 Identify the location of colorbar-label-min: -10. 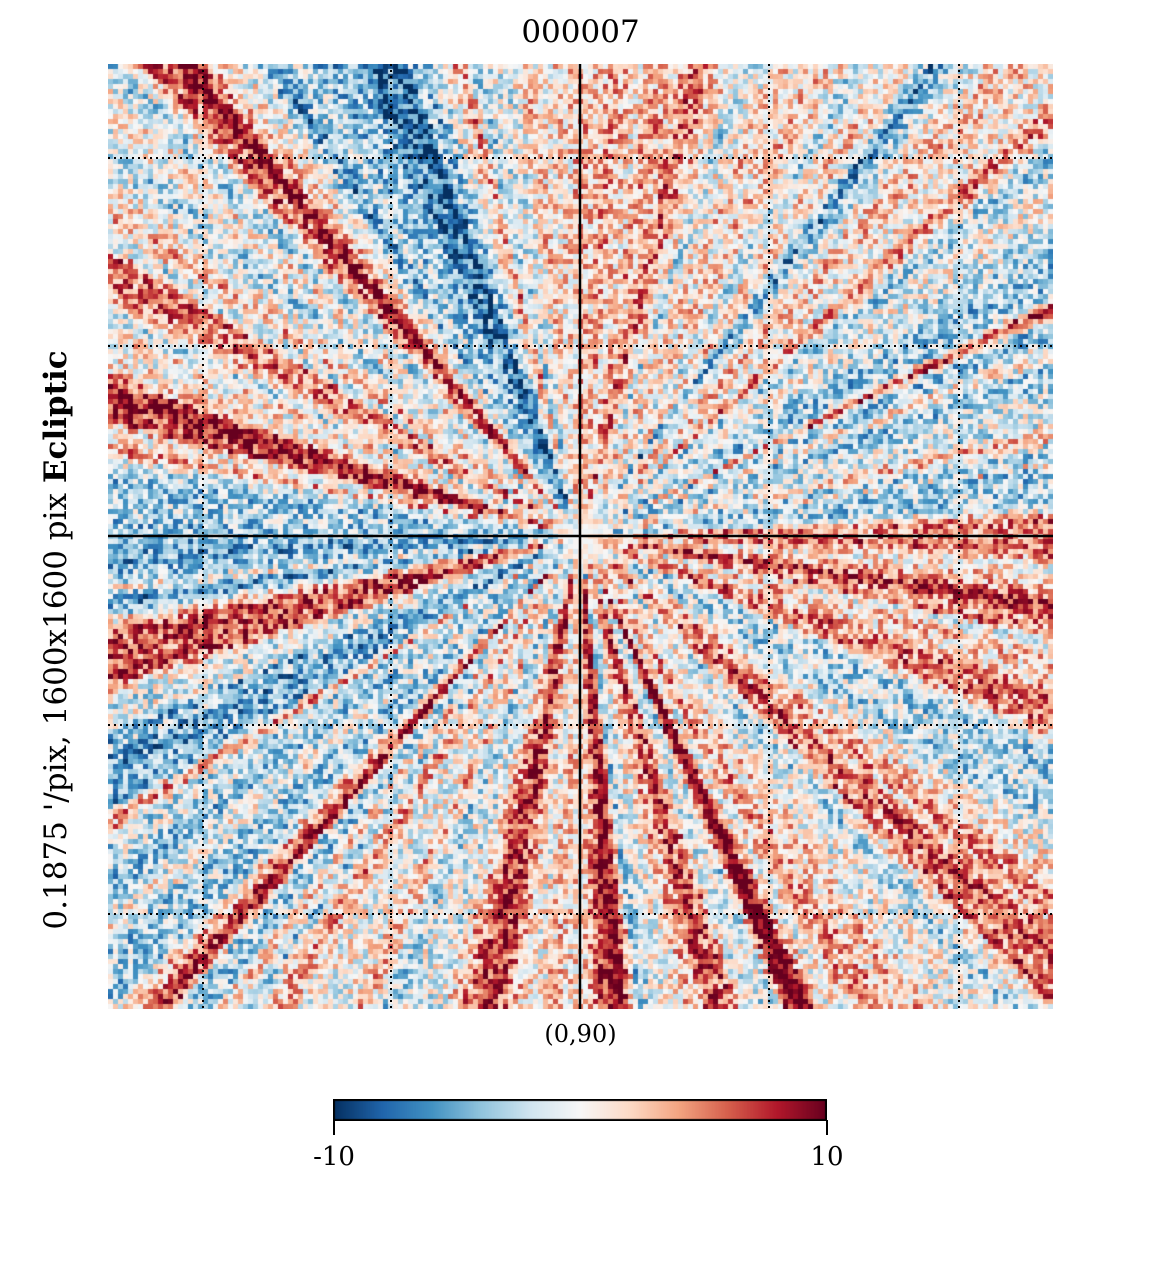
(334, 1157).